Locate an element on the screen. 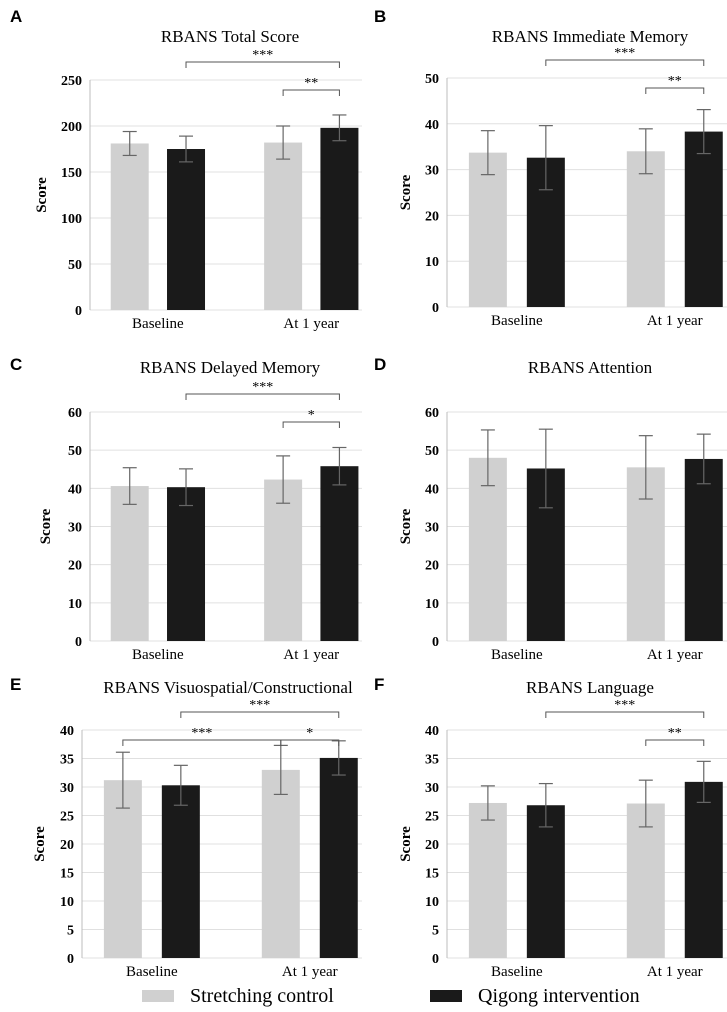  panel-letter: E is located at coordinates (15, 684).